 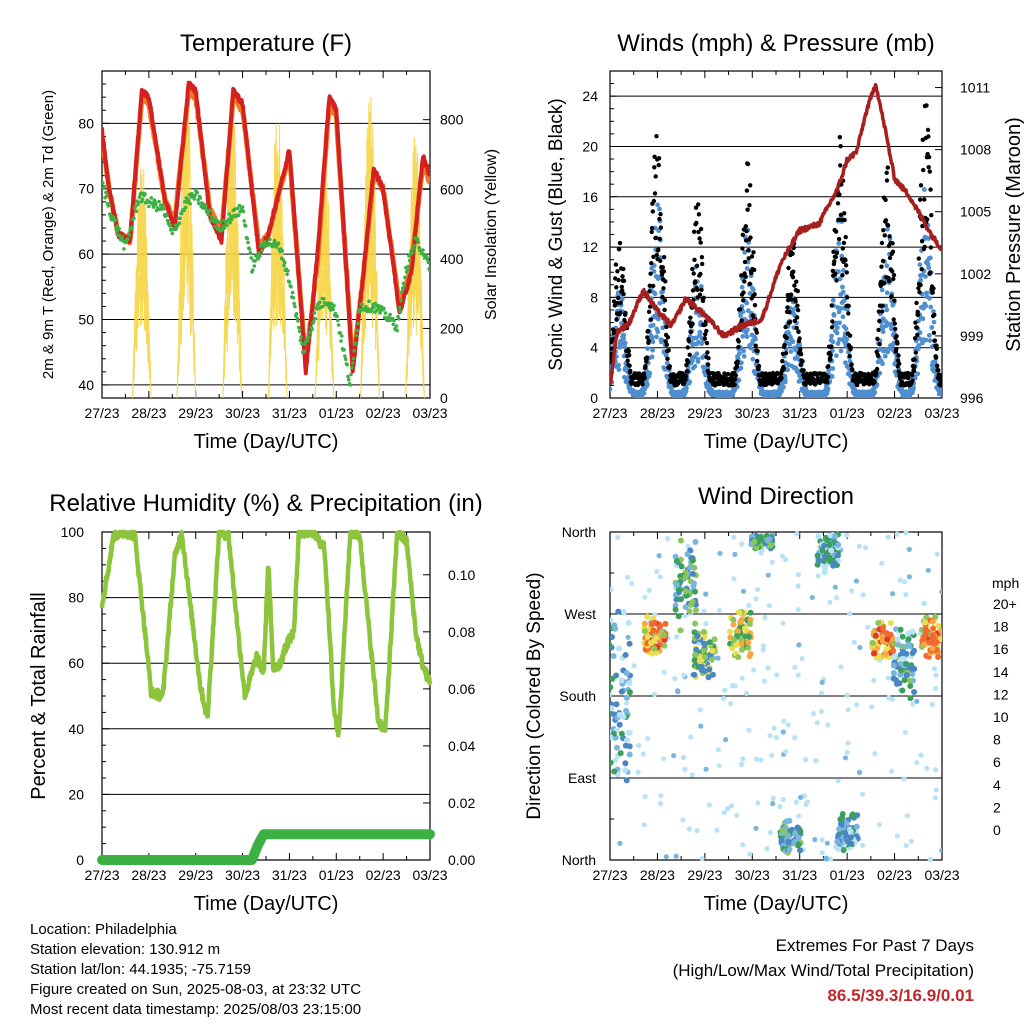 I want to click on x-tick-label: 27/23, so click(x=609, y=875).